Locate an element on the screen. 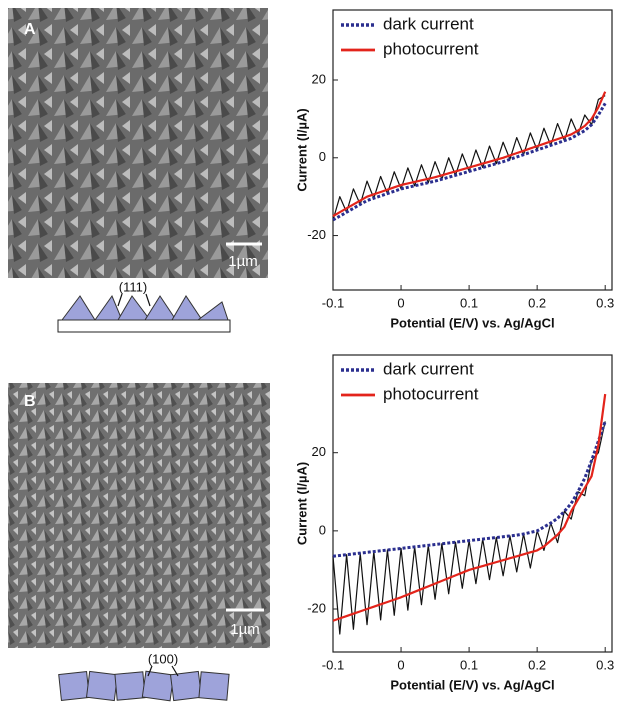 Image resolution: width=626 pixels, height=708 pixels. facet-label: (111) is located at coordinates (133, 286).